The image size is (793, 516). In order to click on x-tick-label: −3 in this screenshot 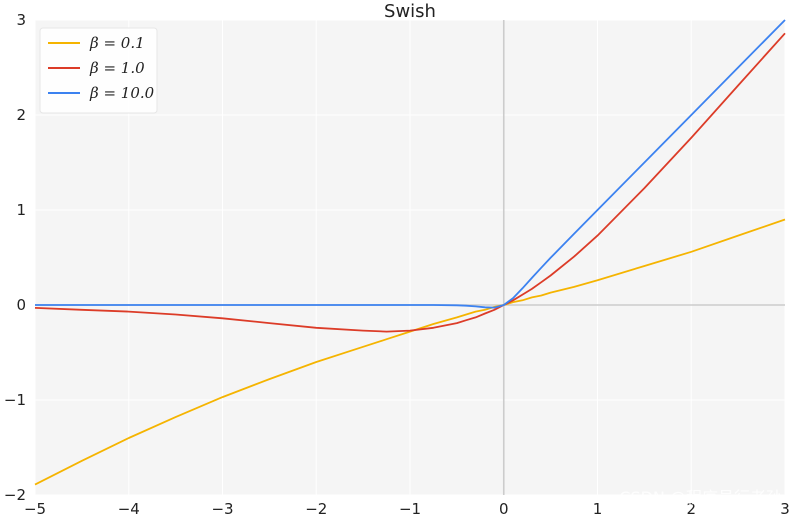, I will do `click(222, 508)`.